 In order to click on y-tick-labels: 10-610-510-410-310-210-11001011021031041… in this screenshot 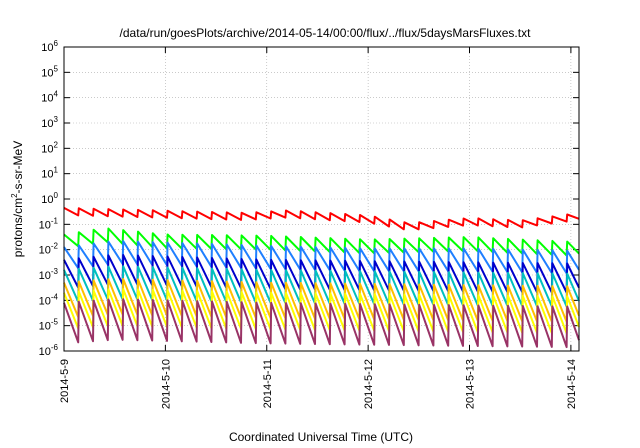, I will do `click(49, 198)`.